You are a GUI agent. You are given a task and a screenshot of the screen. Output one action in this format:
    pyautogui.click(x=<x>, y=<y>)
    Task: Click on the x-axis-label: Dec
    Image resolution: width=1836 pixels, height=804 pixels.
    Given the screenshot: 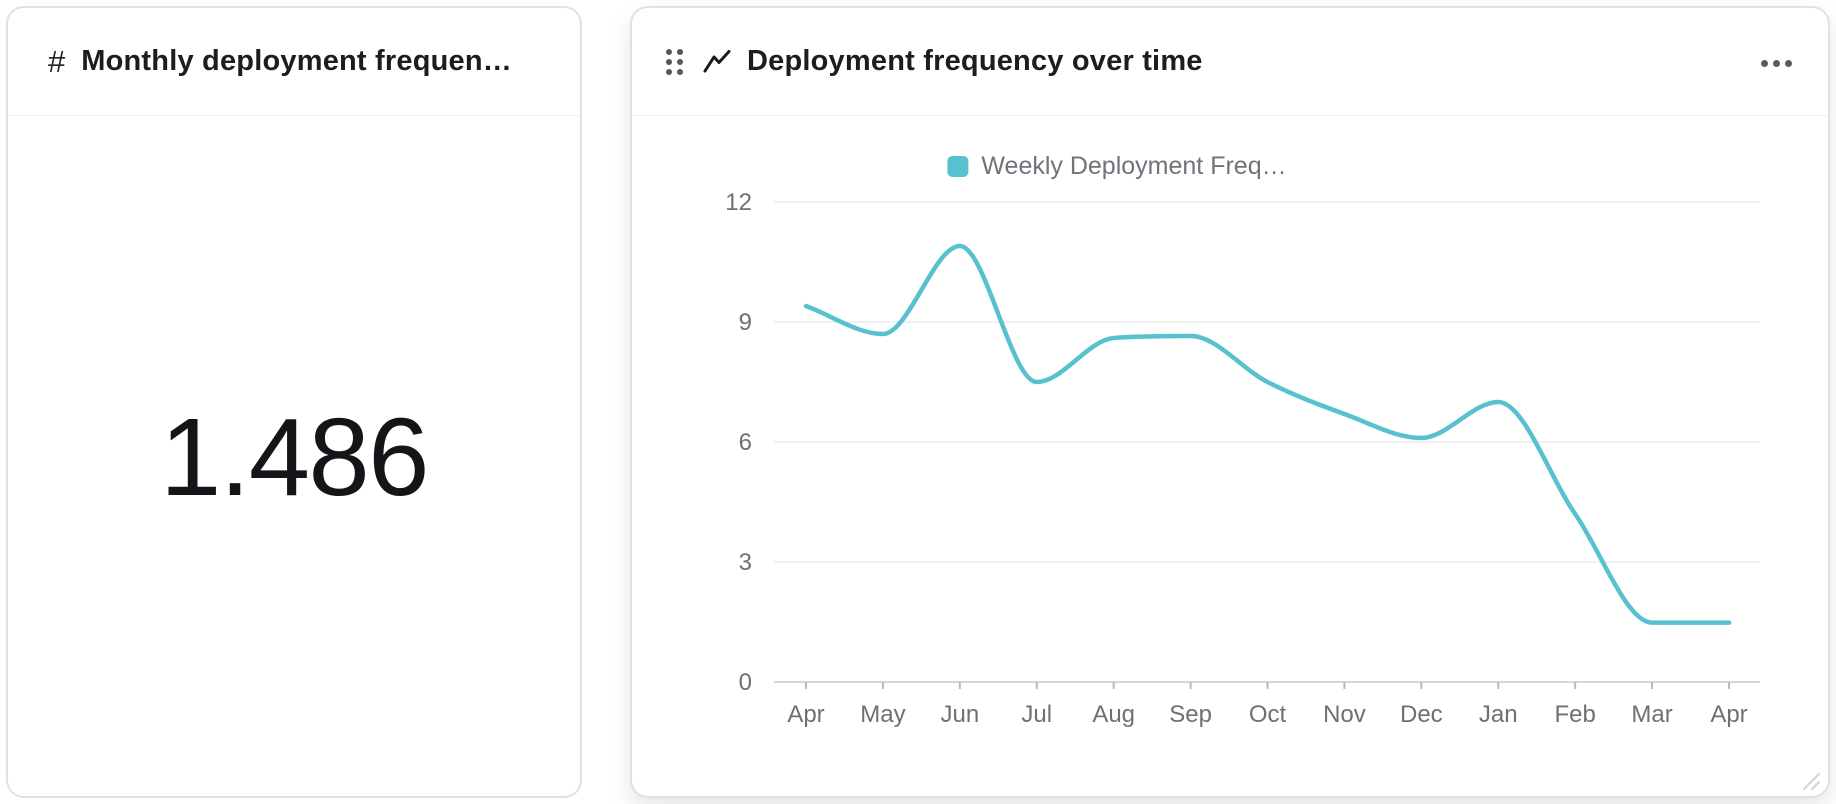 What is the action you would take?
    pyautogui.click(x=1421, y=714)
    